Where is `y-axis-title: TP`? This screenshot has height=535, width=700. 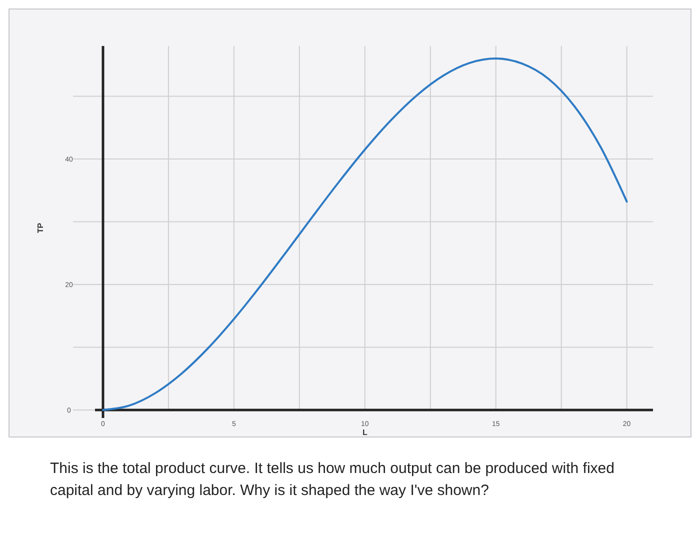
y-axis-title: TP is located at coordinates (40, 228).